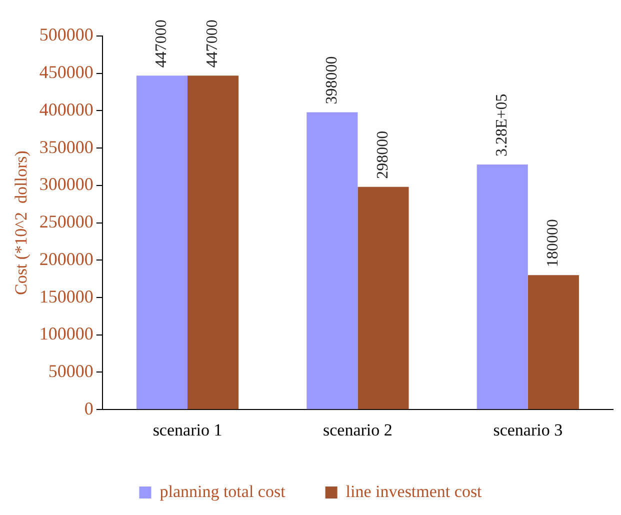 Image resolution: width=621 pixels, height=515 pixels. I want to click on legend-label: planning total cost, so click(223, 491).